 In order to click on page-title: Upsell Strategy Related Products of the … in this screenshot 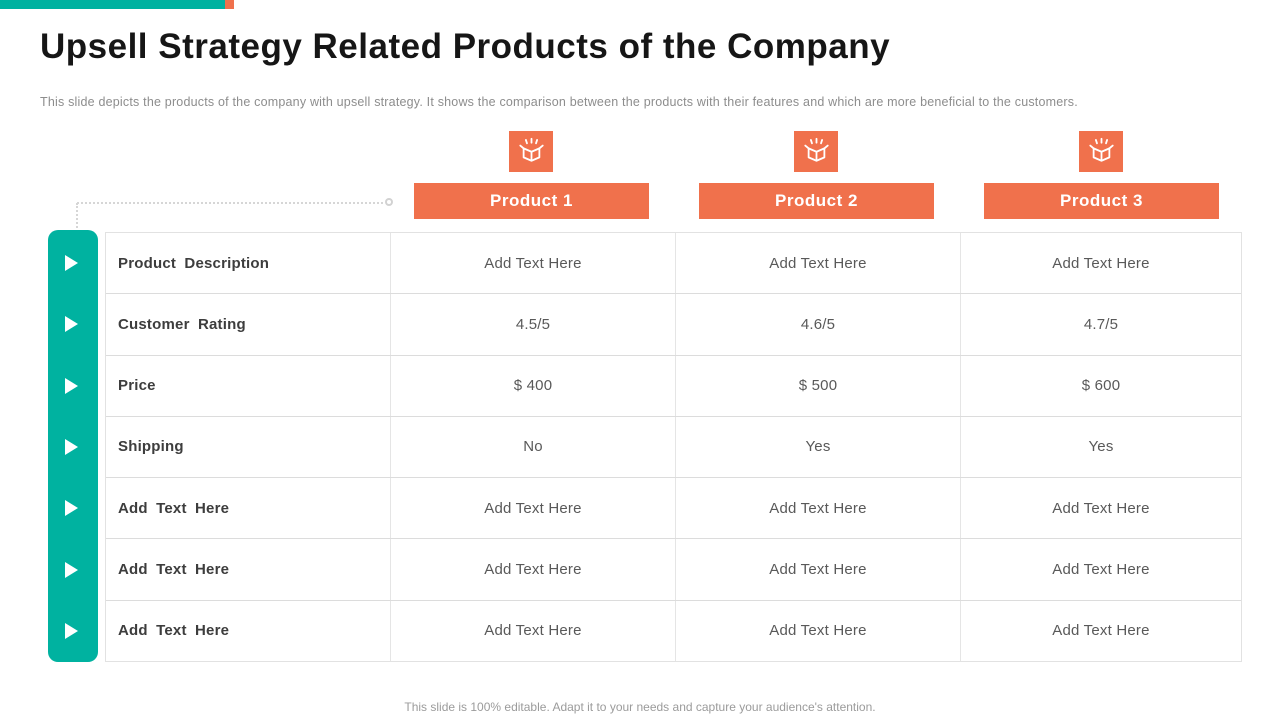, I will do `click(465, 46)`.